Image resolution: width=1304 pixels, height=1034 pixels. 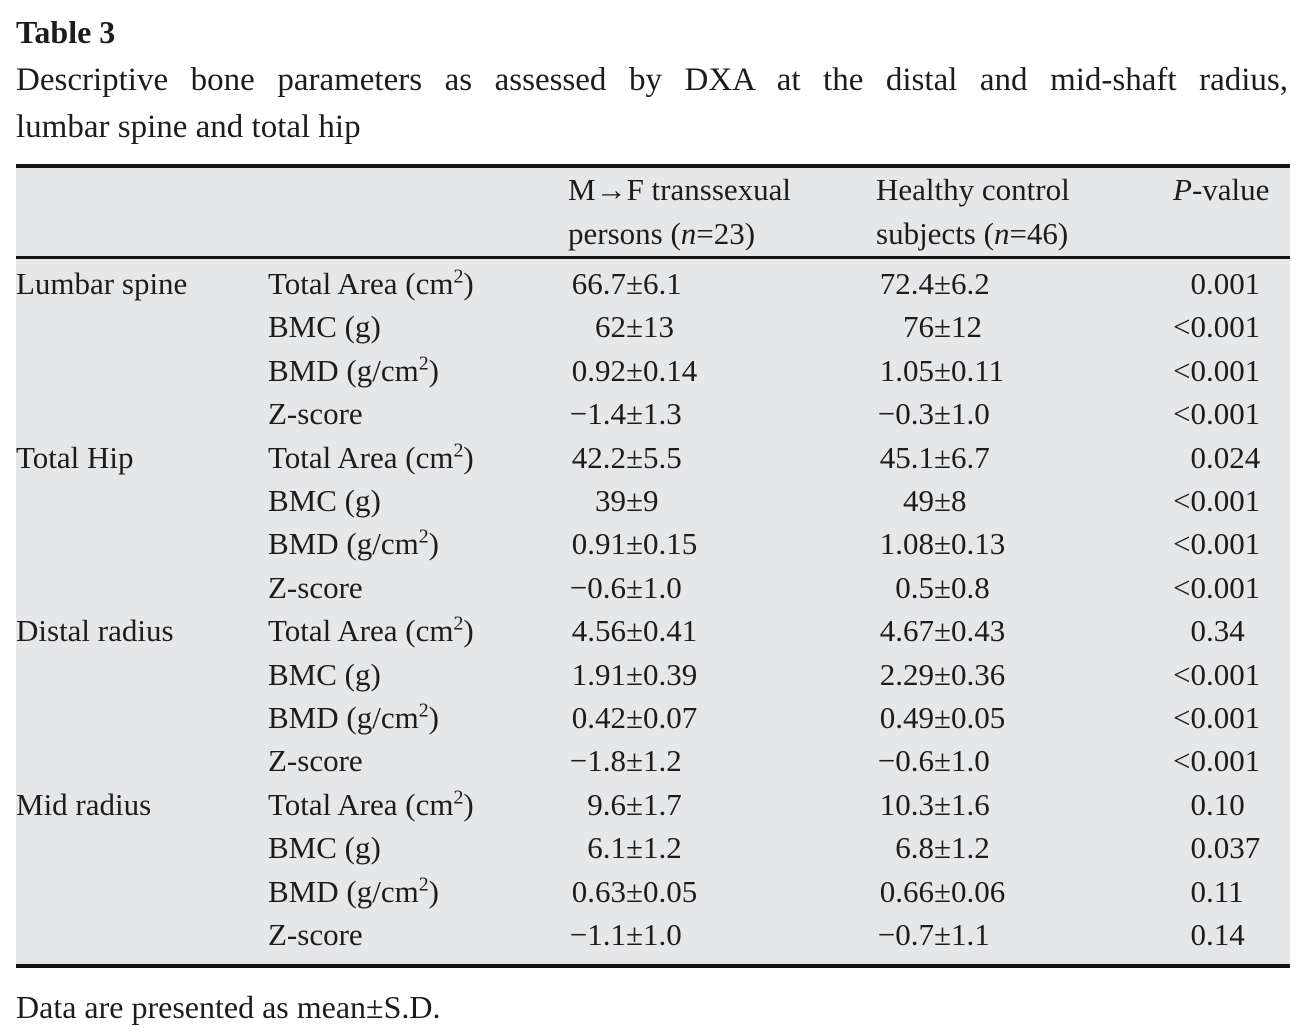 I want to click on row-group-label: Mid radius, so click(x=84, y=804).